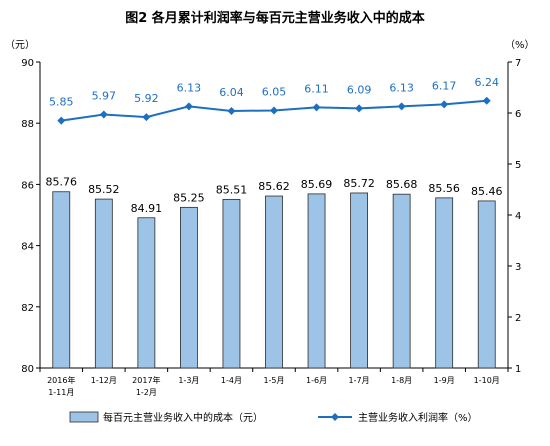 The image size is (550, 446). What do you see at coordinates (274, 91) in the screenshot?
I see `line-value-label: 6.05` at bounding box center [274, 91].